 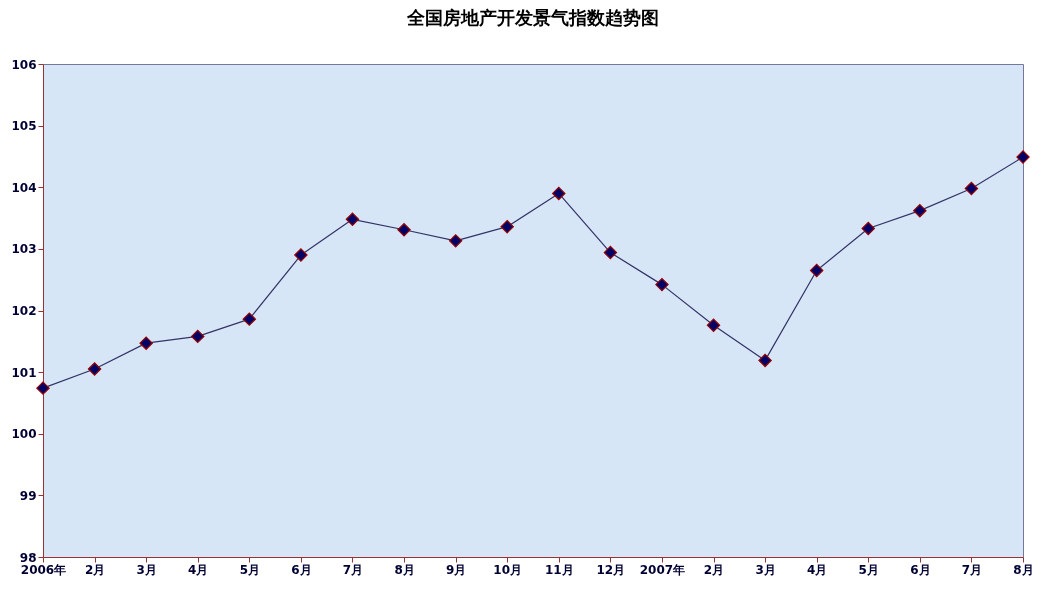 I want to click on y-tick-label: 99, so click(x=28, y=495).